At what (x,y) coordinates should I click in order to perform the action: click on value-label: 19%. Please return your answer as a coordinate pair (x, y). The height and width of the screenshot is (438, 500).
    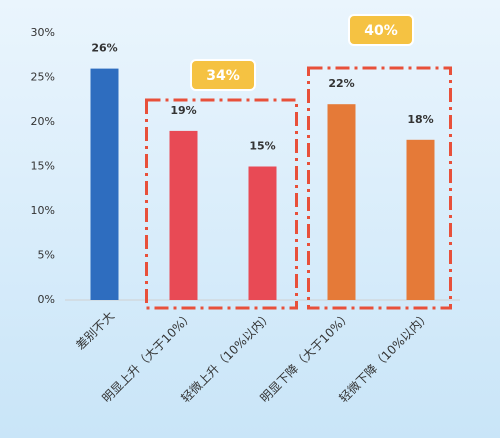
    Looking at the image, I should click on (183, 110).